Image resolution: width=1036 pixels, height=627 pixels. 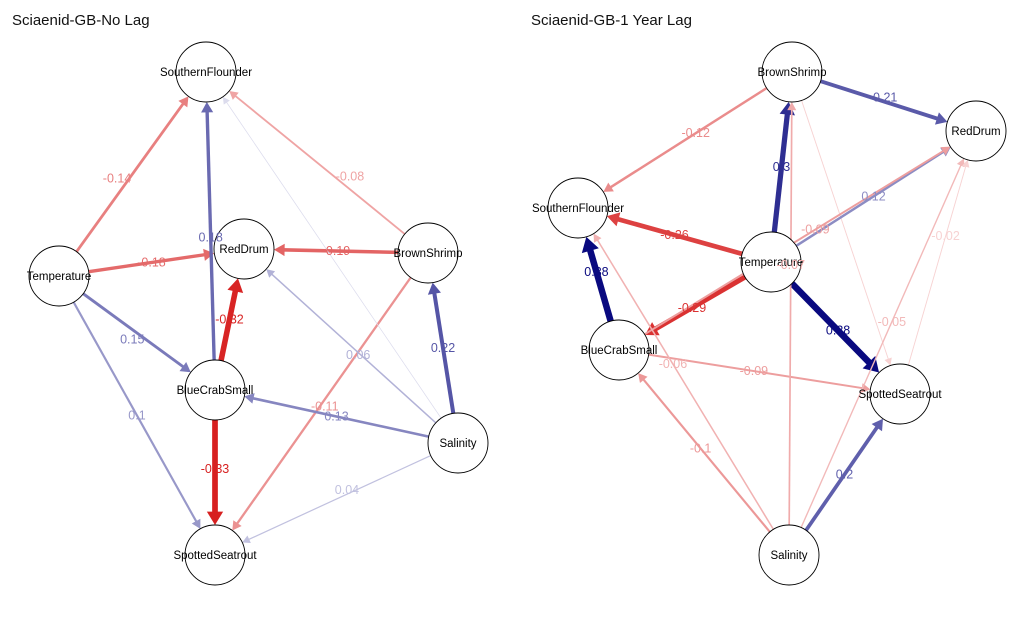 What do you see at coordinates (815, 230) in the screenshot?
I see `edge-label-1-year-lag-bluecrabsmall-to-reddrum: -0.09` at bounding box center [815, 230].